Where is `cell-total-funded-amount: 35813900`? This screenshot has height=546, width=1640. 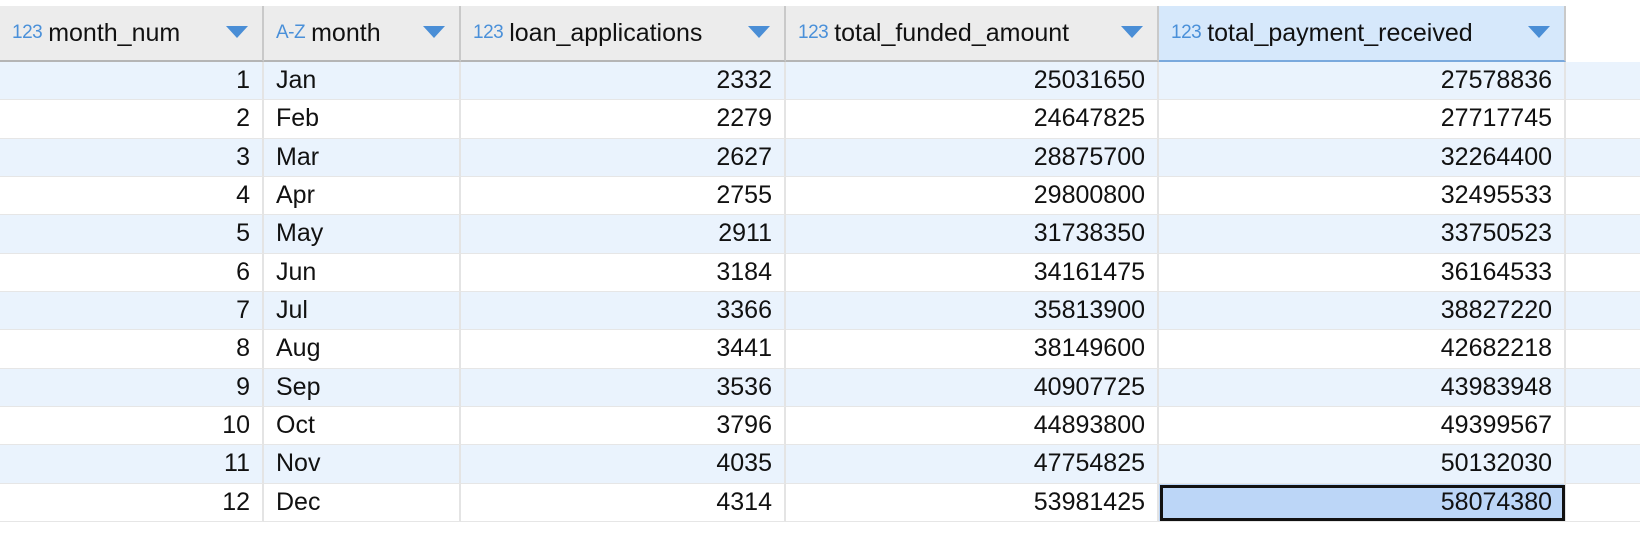 cell-total-funded-amount: 35813900 is located at coordinates (972, 311).